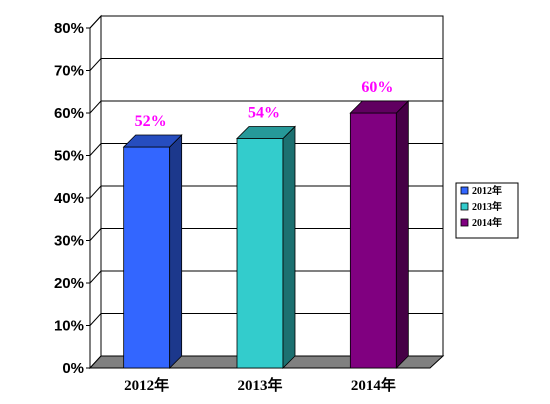  I want to click on data-label: 52%, so click(151, 121).